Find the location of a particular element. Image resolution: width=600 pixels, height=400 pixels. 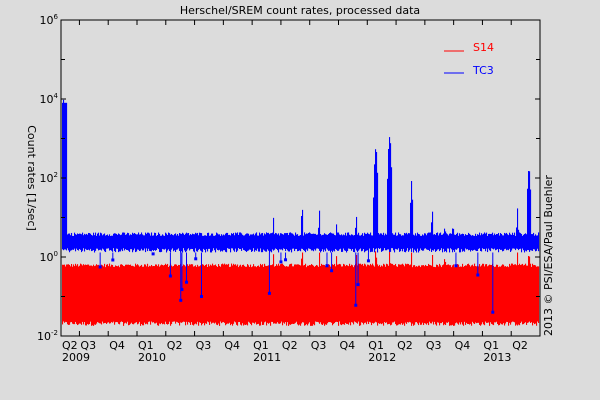

legend-label-s14: S14 is located at coordinates (483, 47).